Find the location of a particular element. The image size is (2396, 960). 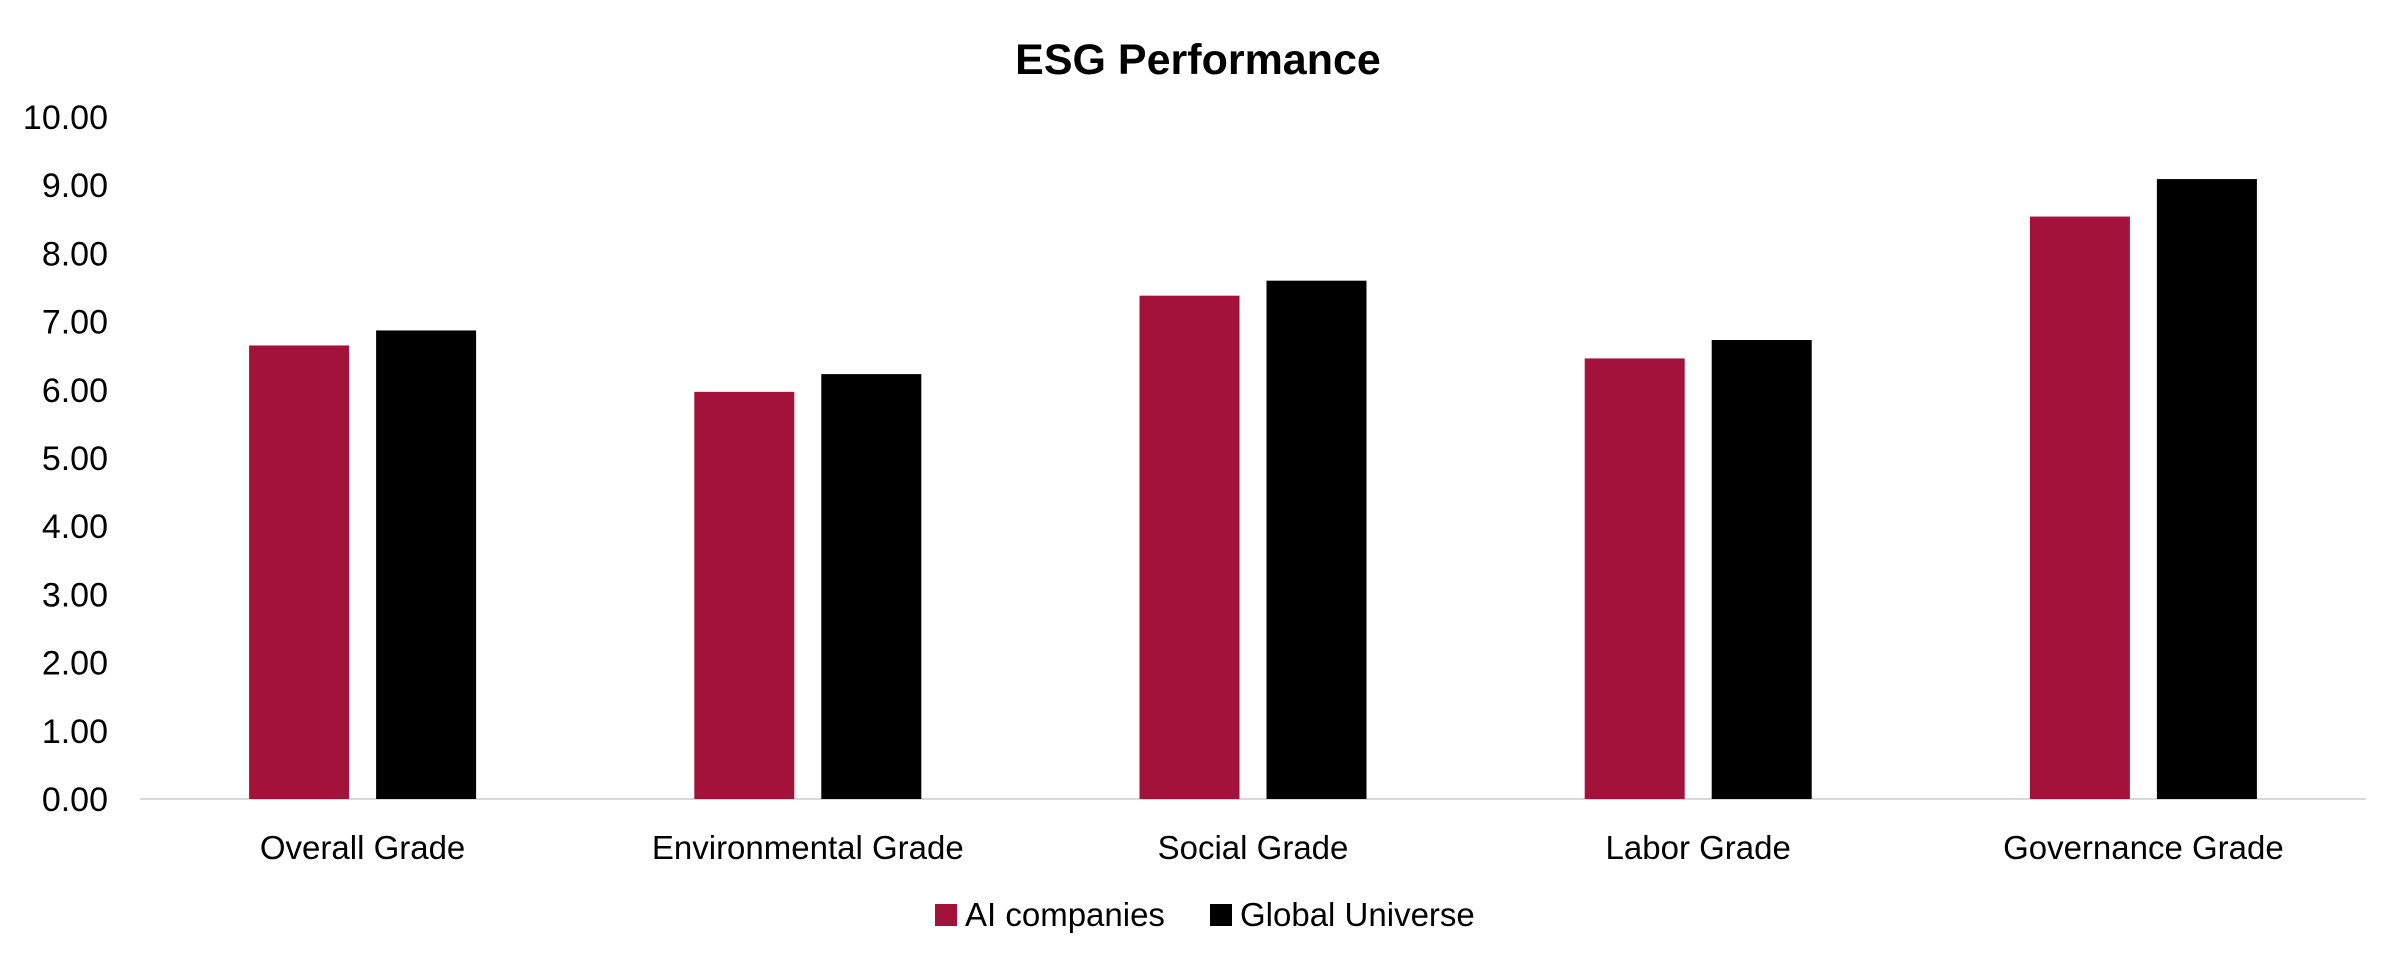

y-tick-label: 2.00 is located at coordinates (75, 664).